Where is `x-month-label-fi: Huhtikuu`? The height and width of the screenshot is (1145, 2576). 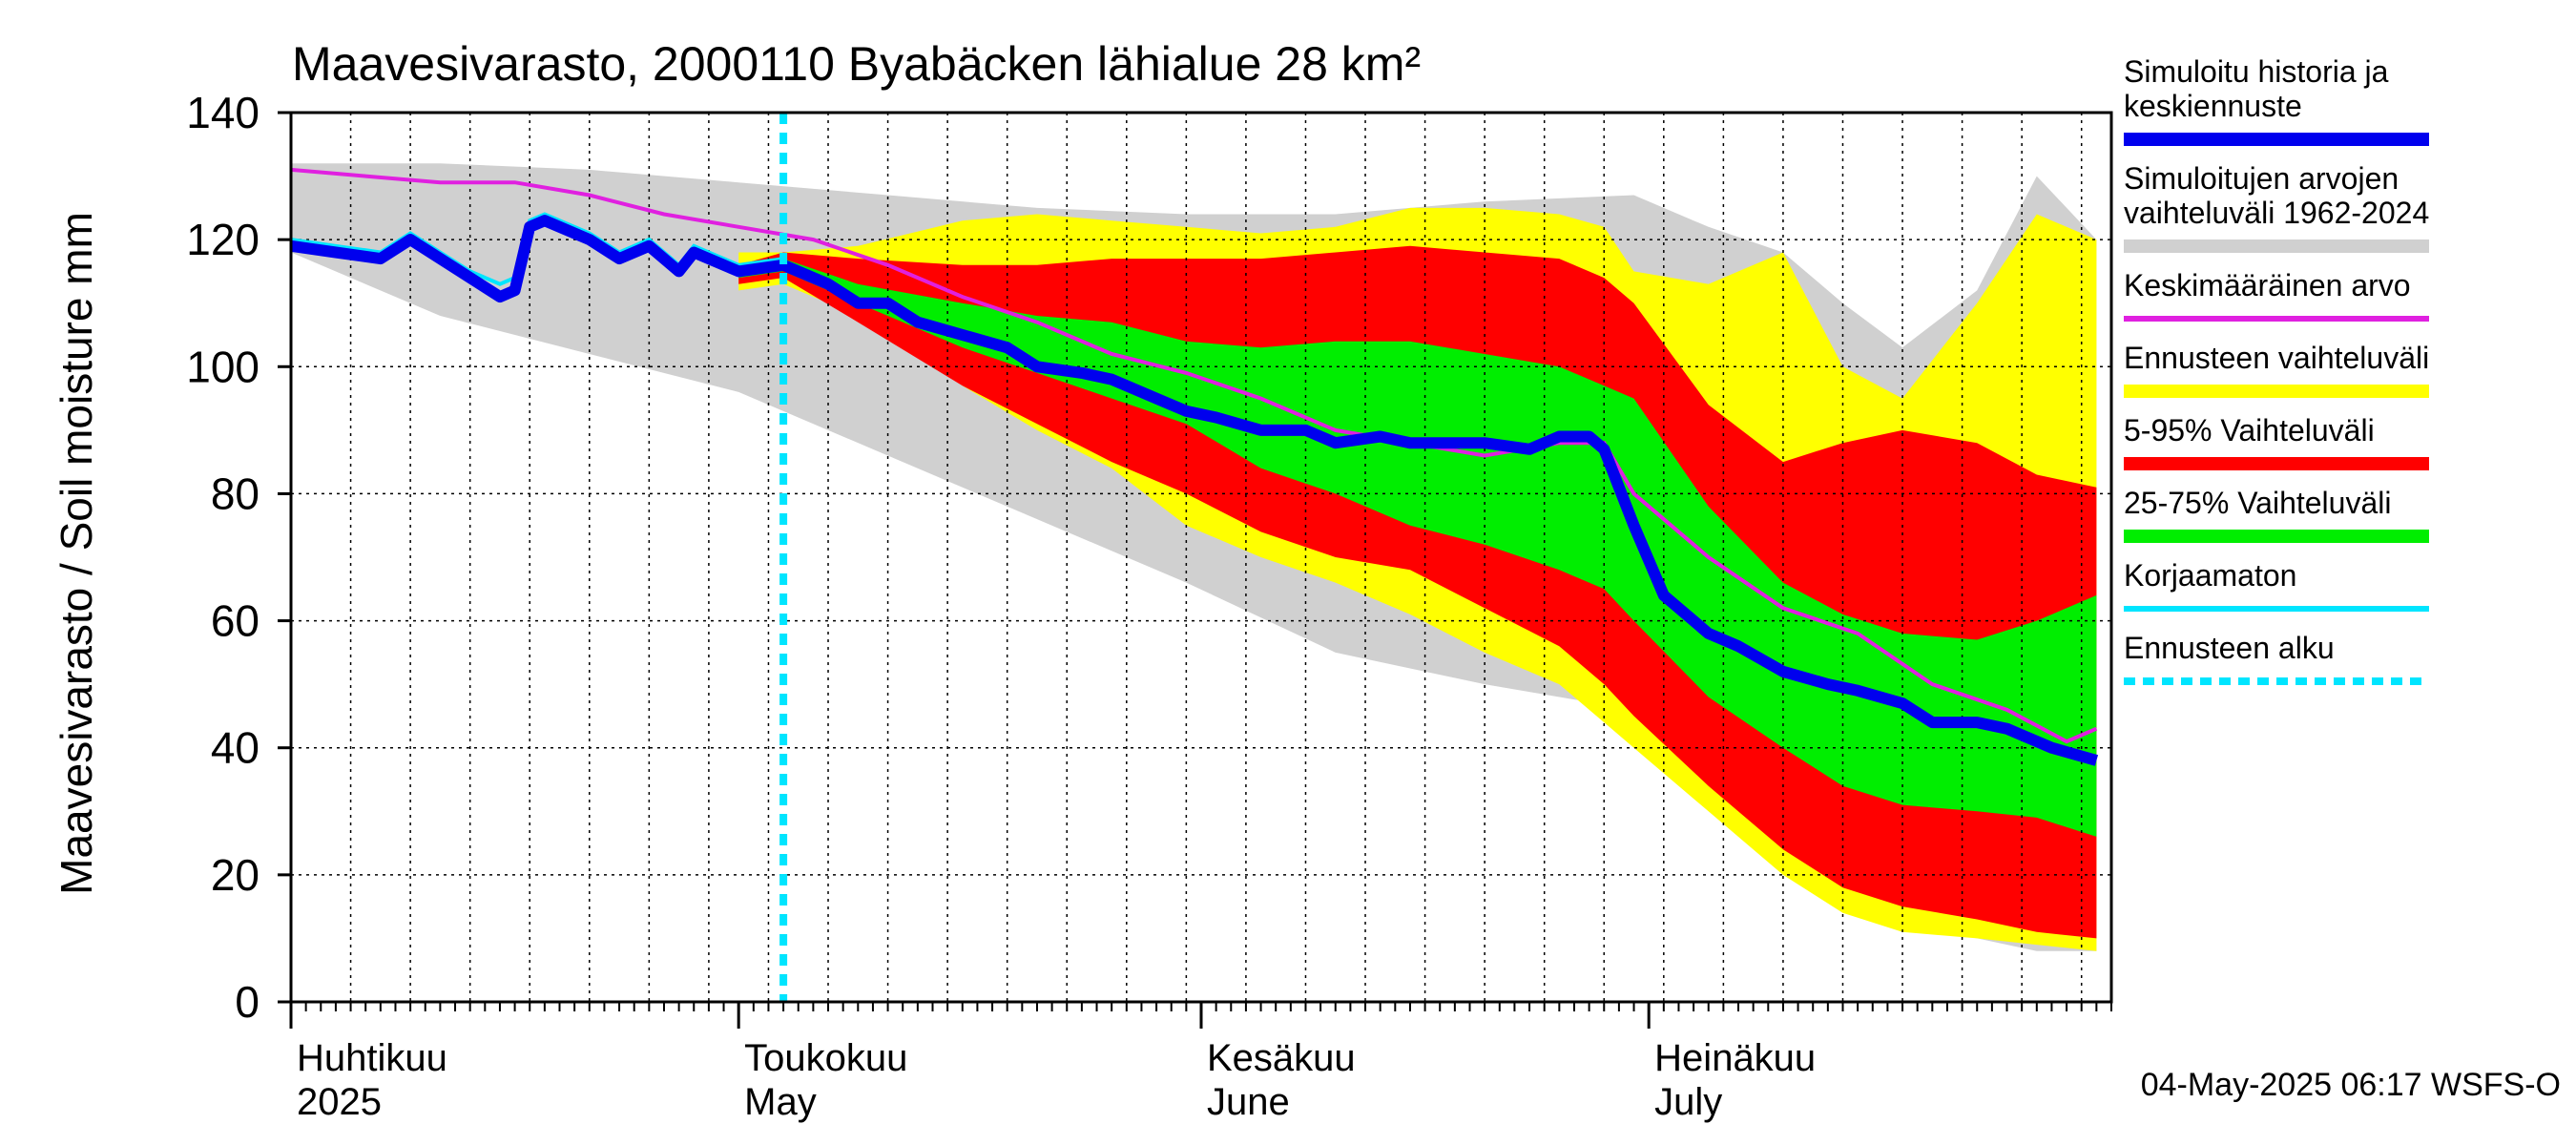
x-month-label-fi: Huhtikuu is located at coordinates (372, 1058).